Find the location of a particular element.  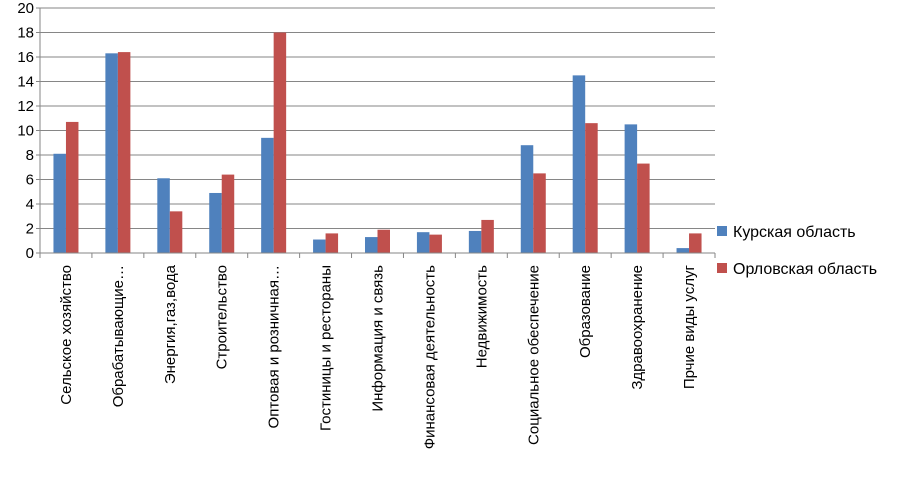

x-category-label: Строительство is located at coordinates (222, 317).